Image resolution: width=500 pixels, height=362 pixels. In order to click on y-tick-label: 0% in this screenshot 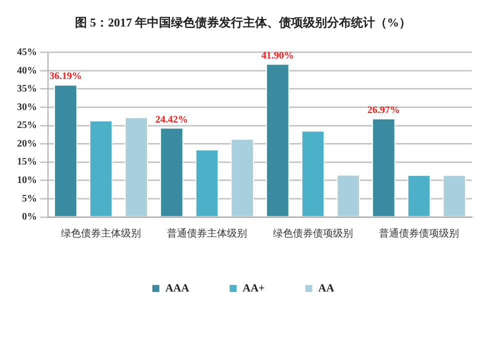, I will do `click(29, 217)`.